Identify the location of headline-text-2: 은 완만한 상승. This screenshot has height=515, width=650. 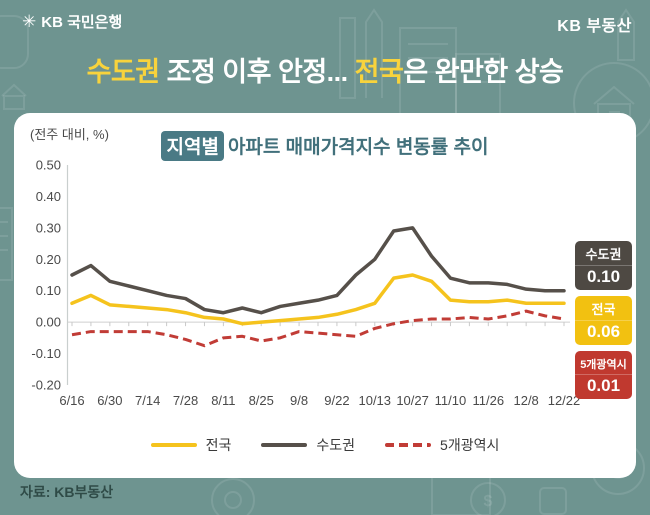
(483, 72).